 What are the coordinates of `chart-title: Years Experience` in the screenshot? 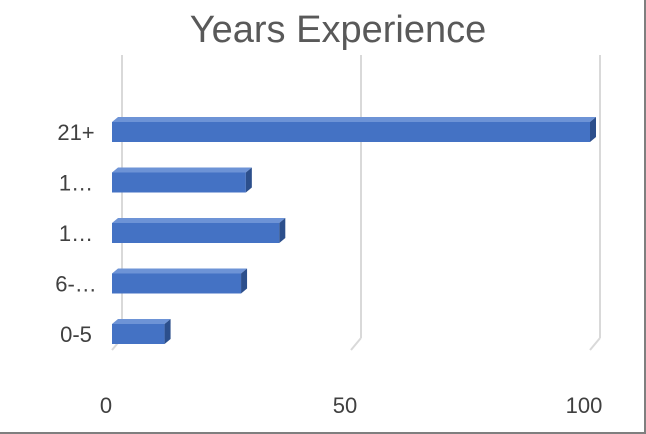 It's located at (338, 30).